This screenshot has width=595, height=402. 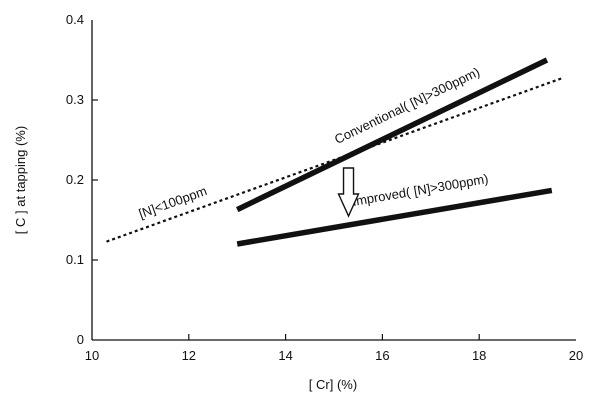 I want to click on x-tick-label: 14, so click(x=285, y=355).